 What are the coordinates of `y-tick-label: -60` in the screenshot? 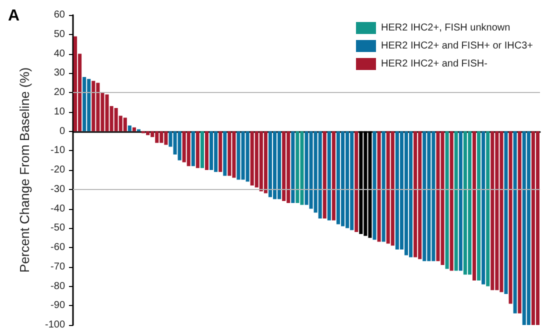 It's located at (58, 247).